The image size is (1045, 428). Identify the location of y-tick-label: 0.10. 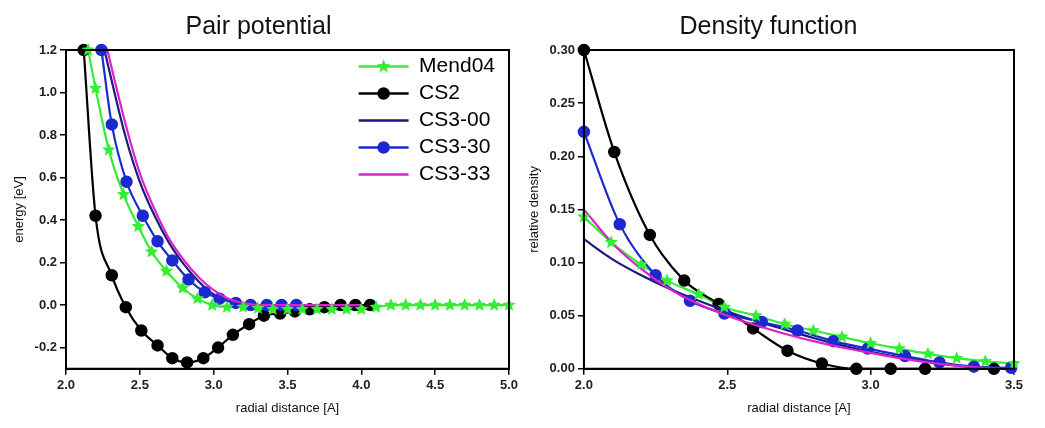
(562, 262).